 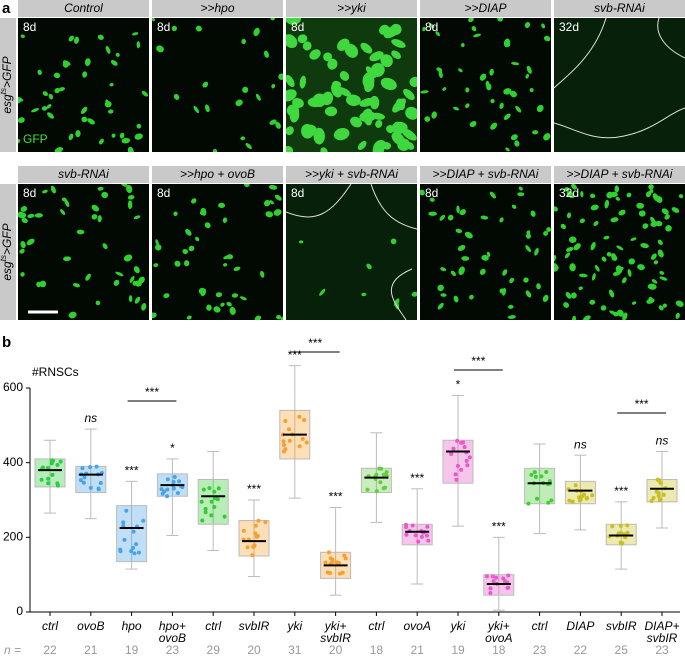 What do you see at coordinates (91, 649) in the screenshot?
I see `n-value: 21` at bounding box center [91, 649].